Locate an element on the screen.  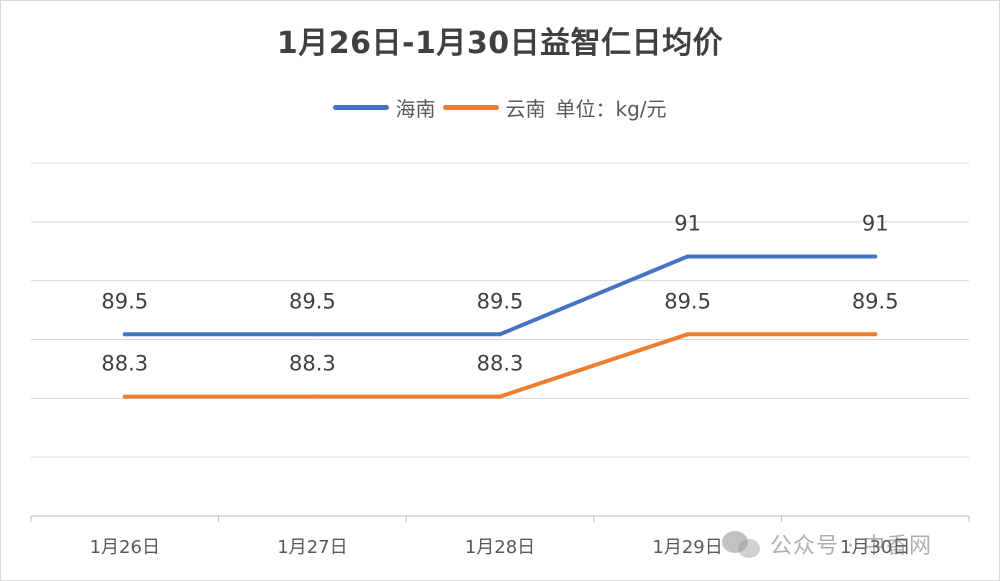
x-tick-label: 1月27日 is located at coordinates (312, 547).